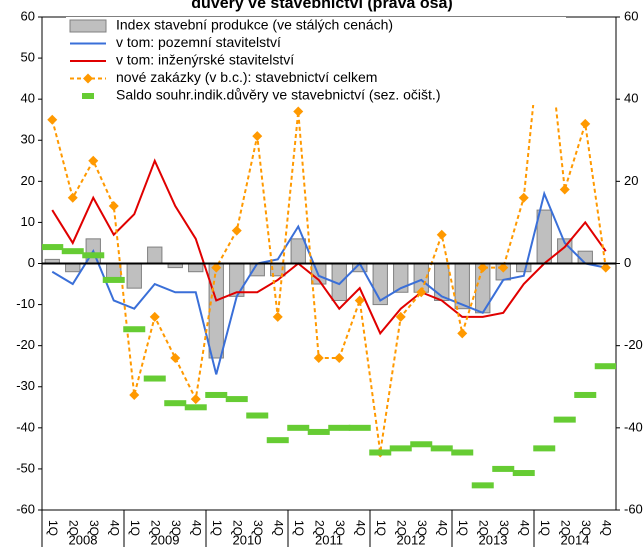  Describe the element at coordinates (633, 426) in the screenshot. I see `y2-tick-label: -40` at that location.